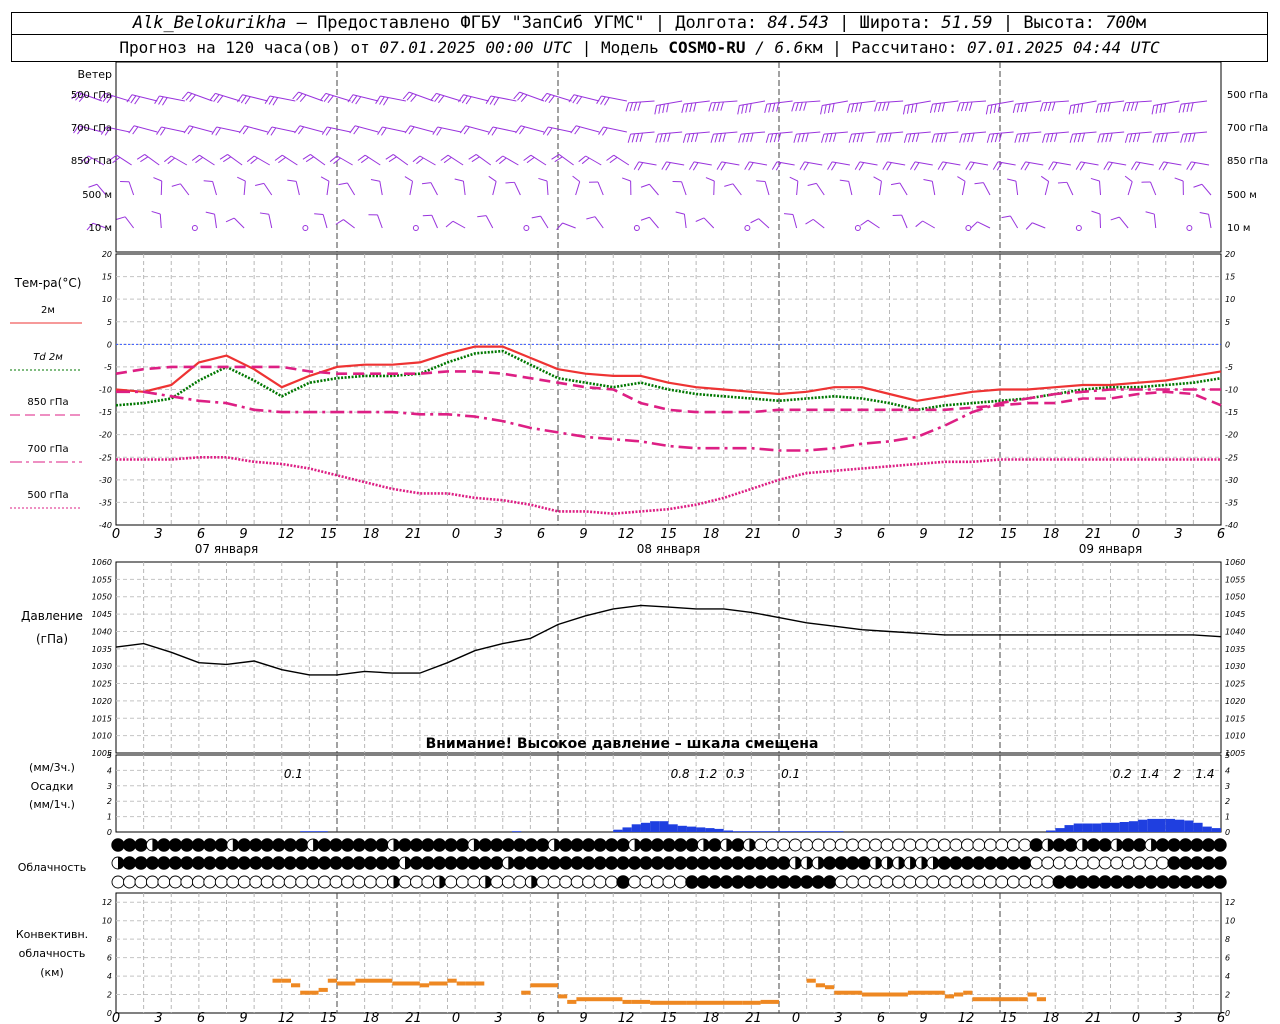 The image size is (1280, 1024). What do you see at coordinates (47, 449) in the screenshot?
I see `temp-legend-label: 700 гПа` at bounding box center [47, 449].